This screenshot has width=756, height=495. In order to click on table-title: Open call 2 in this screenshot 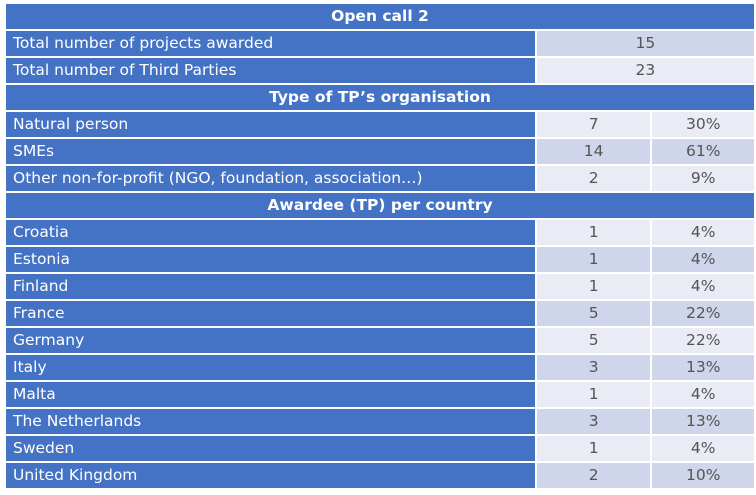, I will do `click(380, 16)`.